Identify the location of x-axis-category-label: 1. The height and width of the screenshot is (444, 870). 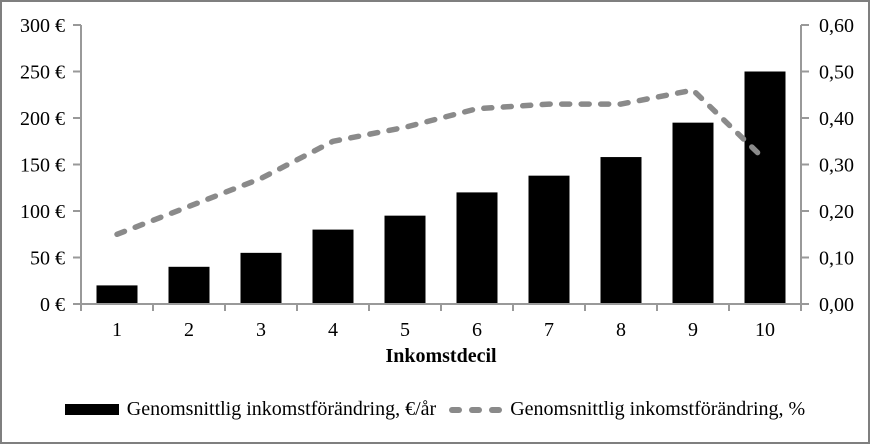
(117, 330).